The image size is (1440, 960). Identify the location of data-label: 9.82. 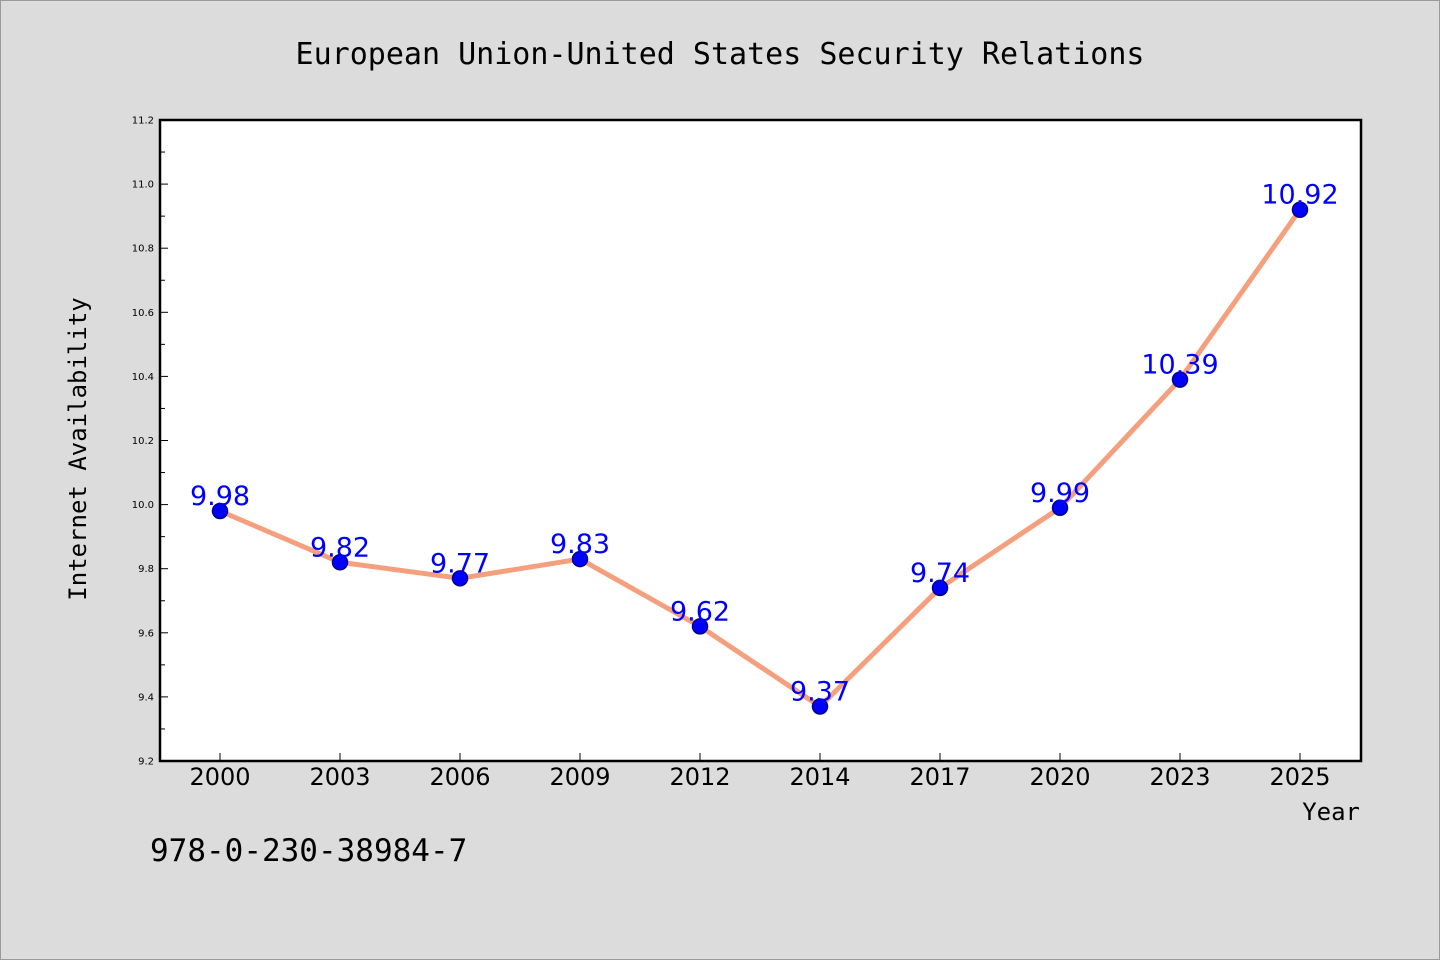
(340, 547).